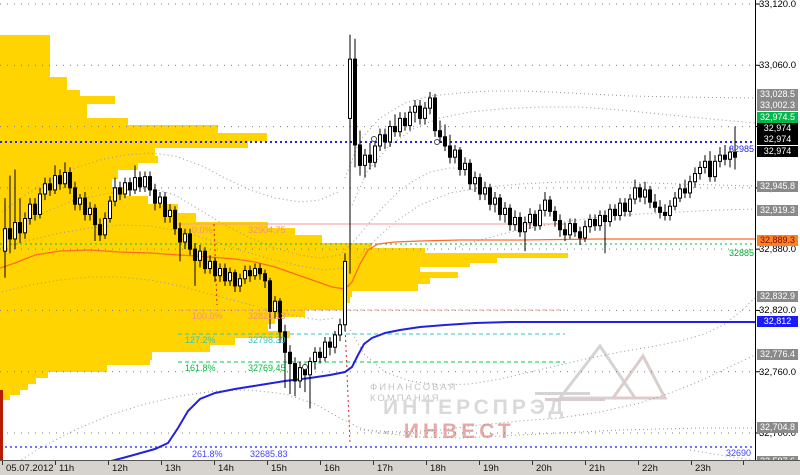 This screenshot has height=475, width=800. What do you see at coordinates (777, 128) in the screenshot?
I see `price-badge: 32,974` at bounding box center [777, 128].